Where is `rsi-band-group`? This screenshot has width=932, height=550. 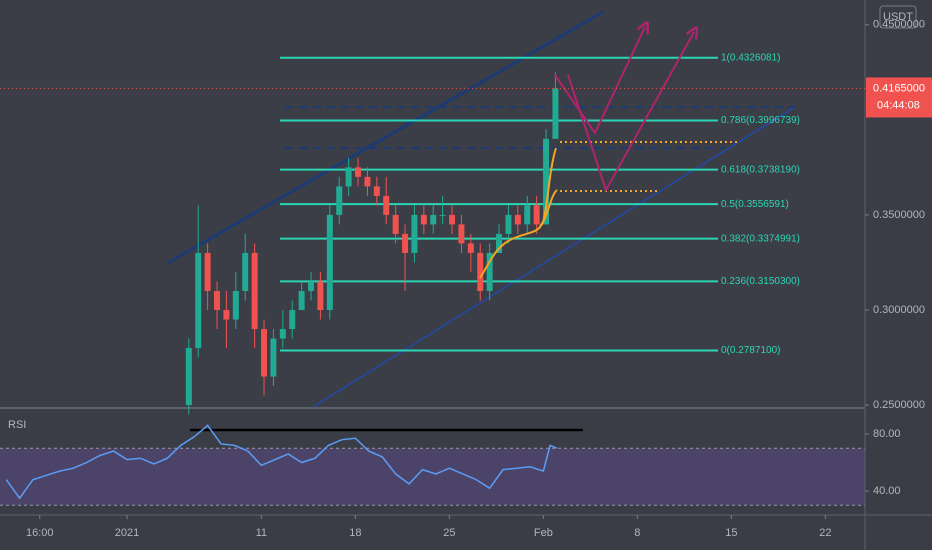
rsi-band-group is located at coordinates (432, 476).